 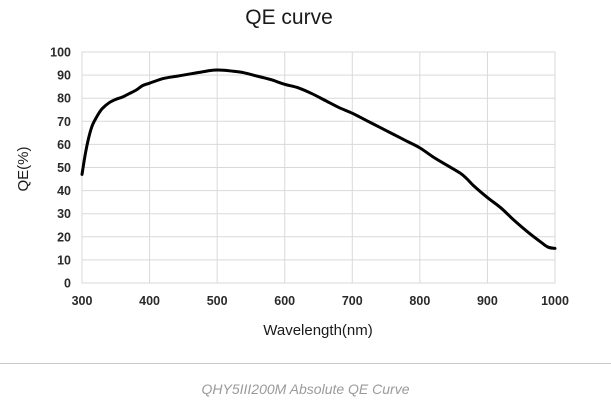 What do you see at coordinates (352, 301) in the screenshot?
I see `x-tick-label: 700` at bounding box center [352, 301].